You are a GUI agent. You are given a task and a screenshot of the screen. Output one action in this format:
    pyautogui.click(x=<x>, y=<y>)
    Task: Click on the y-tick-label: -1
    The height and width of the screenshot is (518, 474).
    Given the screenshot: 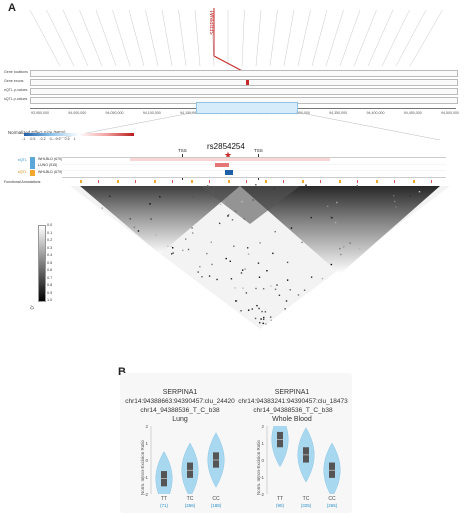 What is the action you would take?
    pyautogui.click(x=145, y=477)
    